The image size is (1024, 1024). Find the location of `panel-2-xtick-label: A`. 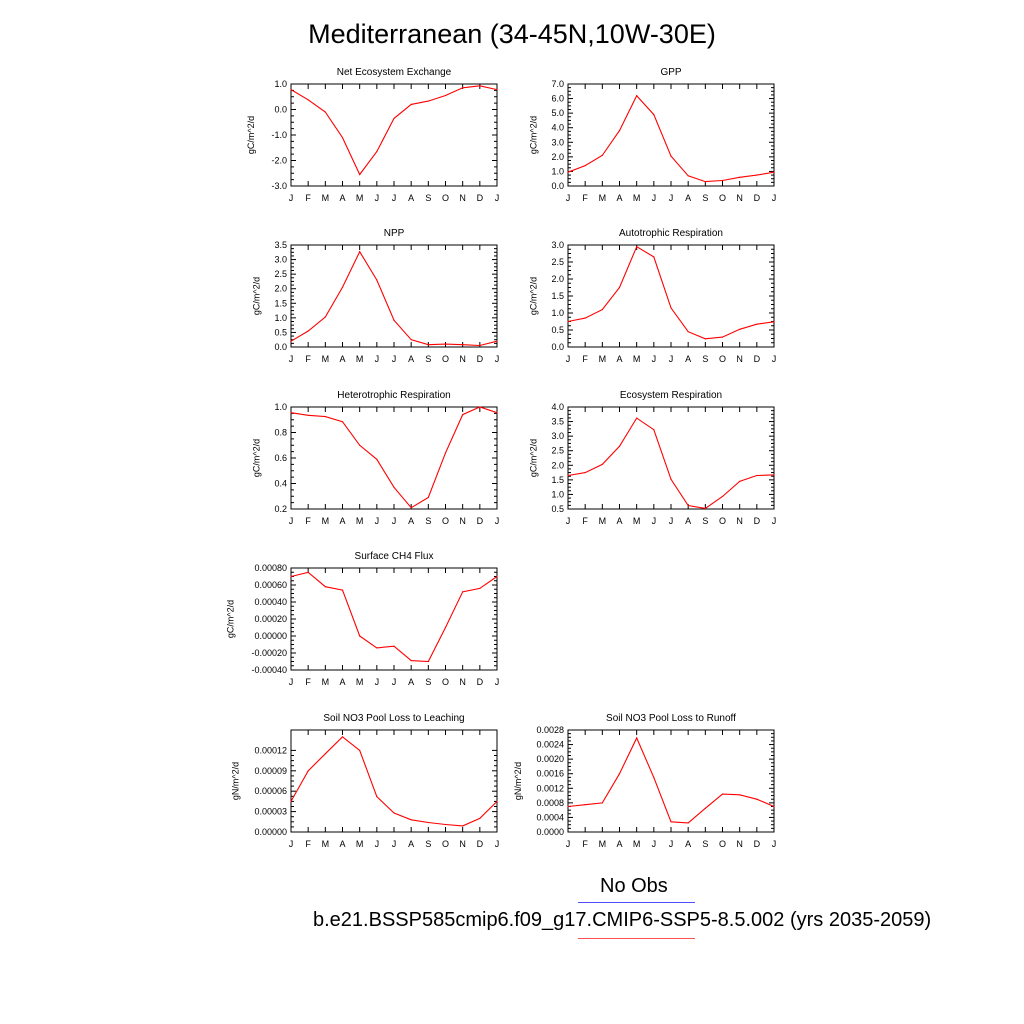

panel-2-xtick-label: A is located at coordinates (688, 198).